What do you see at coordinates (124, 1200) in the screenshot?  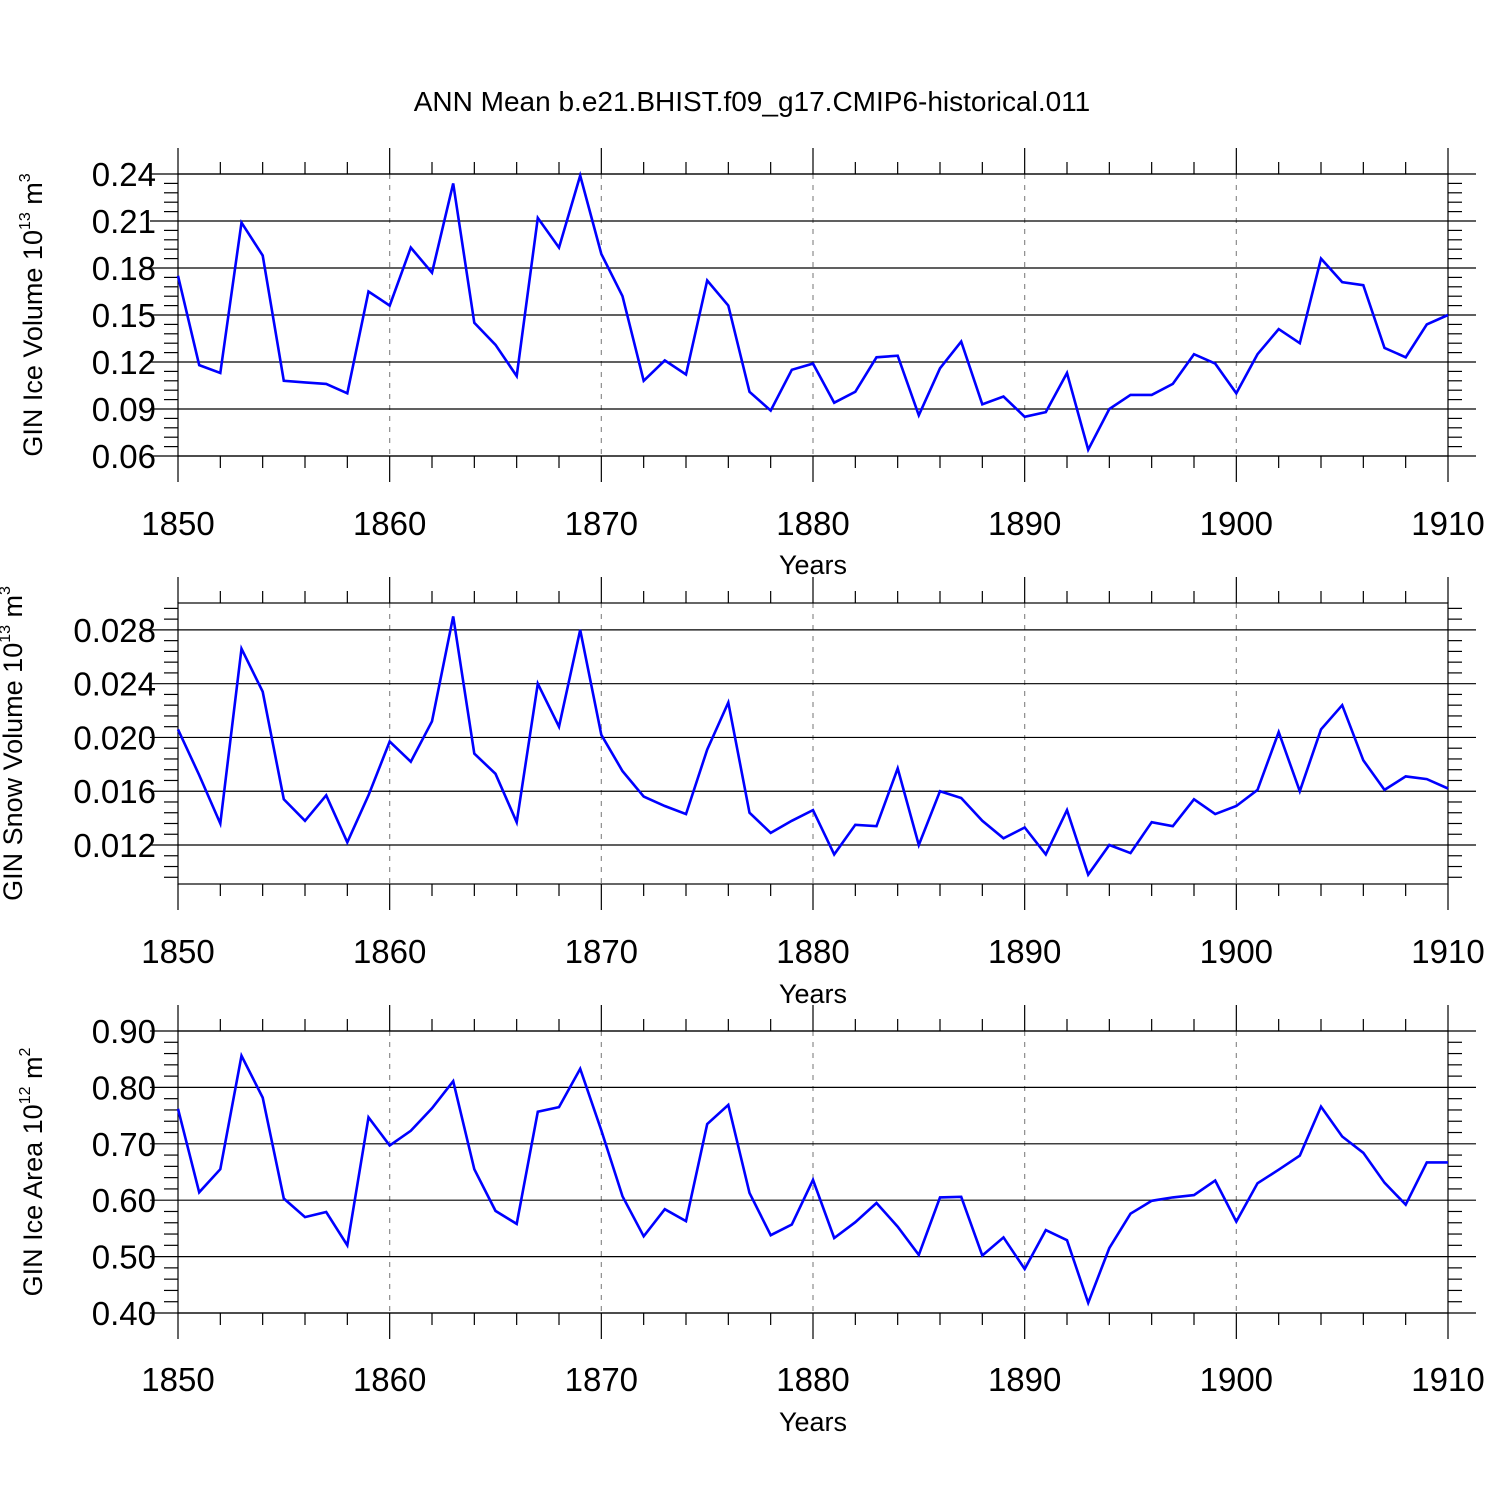 I see `y-tick-label: 0.60` at bounding box center [124, 1200].